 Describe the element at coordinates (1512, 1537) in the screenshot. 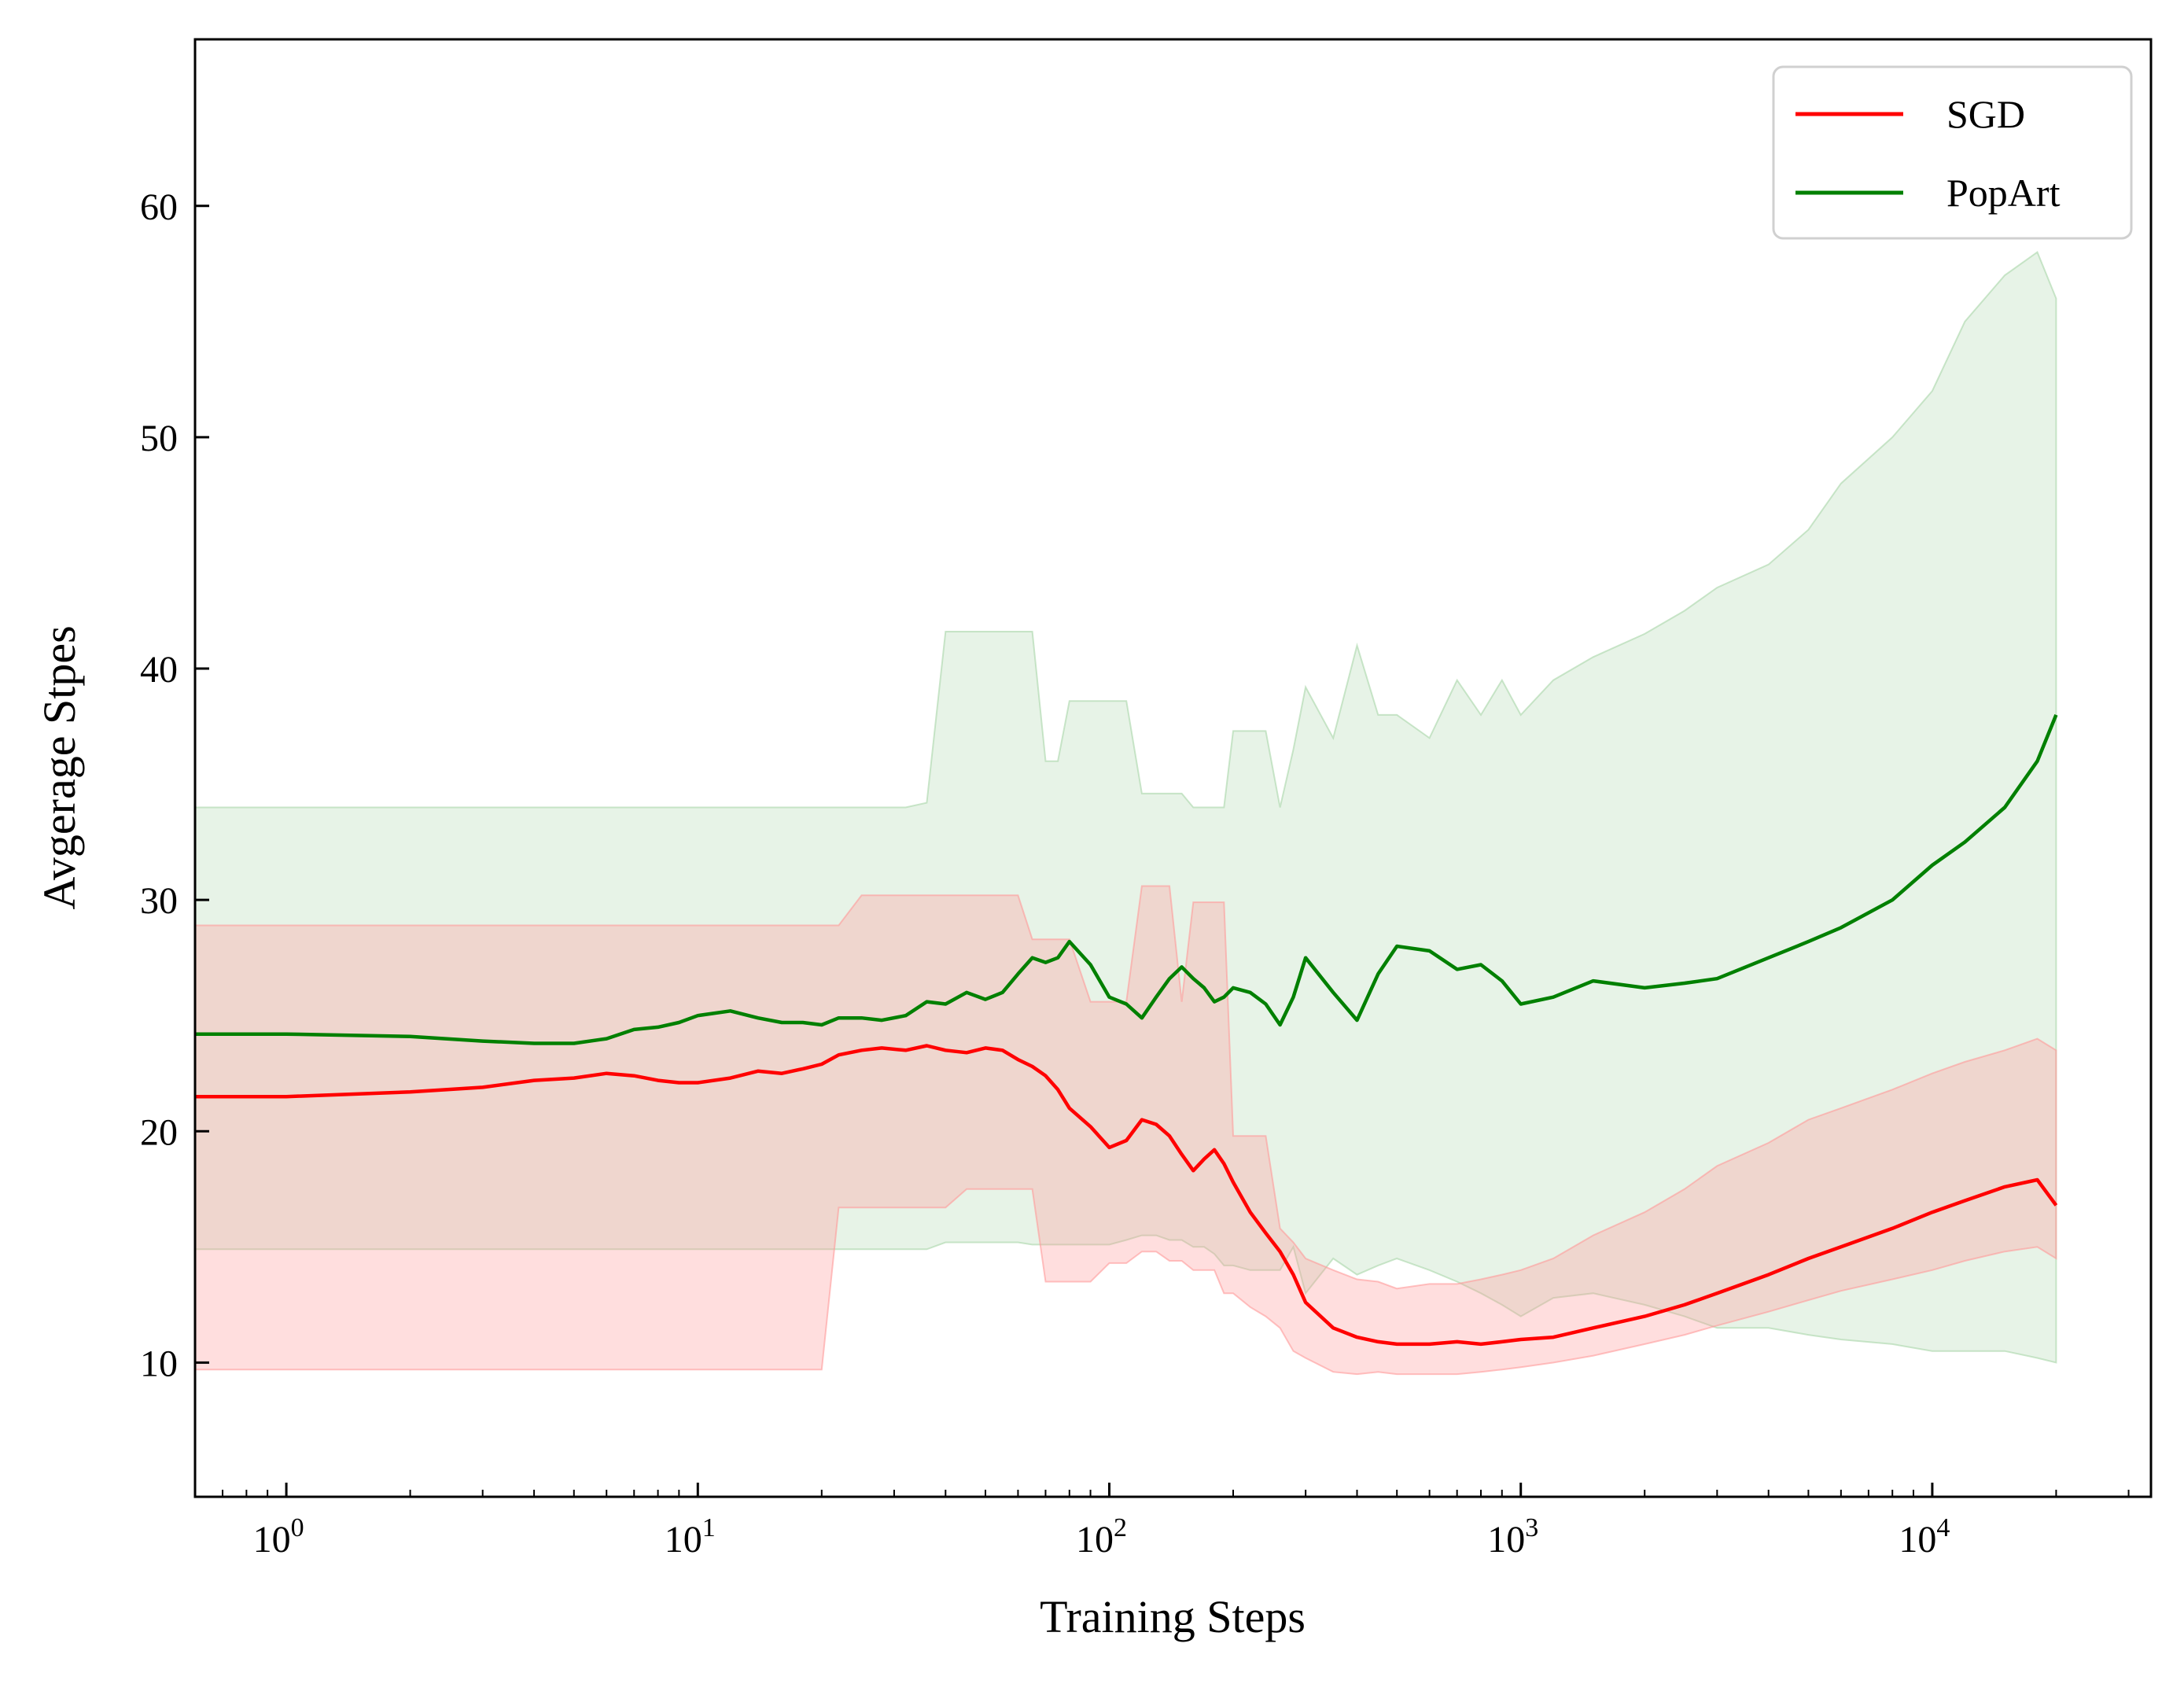

I see `x-tick-label: 10³` at that location.